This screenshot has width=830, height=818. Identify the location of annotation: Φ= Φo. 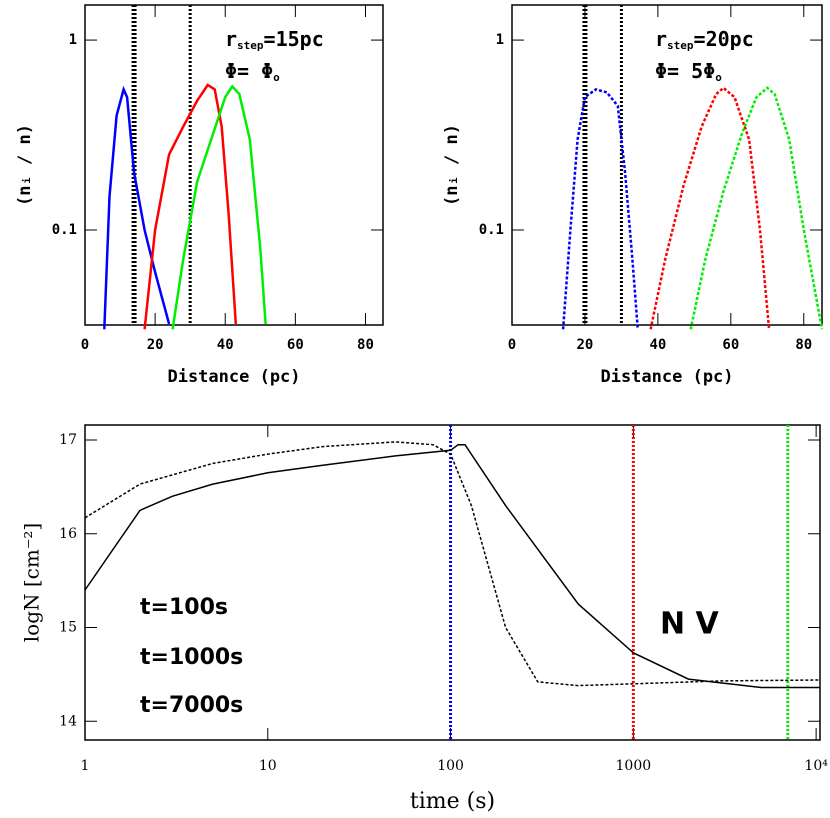
(252, 72).